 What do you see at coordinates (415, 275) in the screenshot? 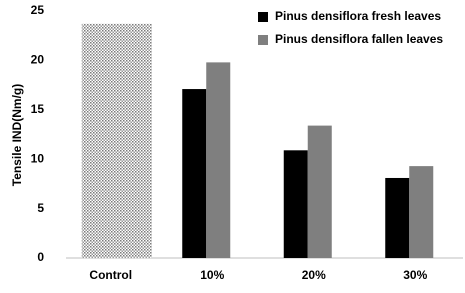
I see `x-tick-label: 30%` at bounding box center [415, 275].